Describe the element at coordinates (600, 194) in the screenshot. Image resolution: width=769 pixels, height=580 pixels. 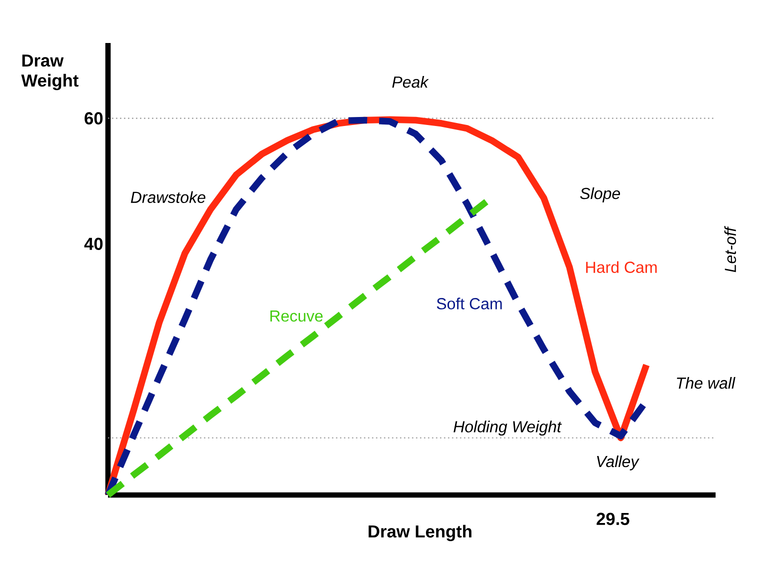
I see `annotation: Slope` at that location.